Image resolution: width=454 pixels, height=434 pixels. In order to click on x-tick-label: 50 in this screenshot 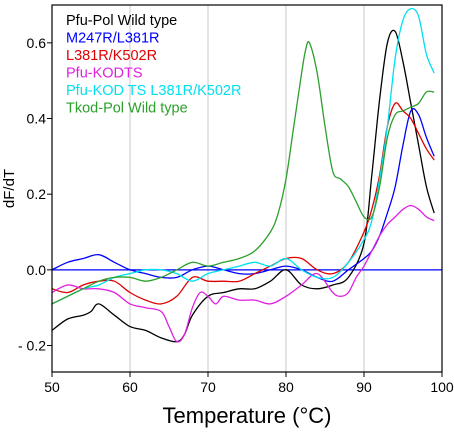, I will do `click(52, 387)`.